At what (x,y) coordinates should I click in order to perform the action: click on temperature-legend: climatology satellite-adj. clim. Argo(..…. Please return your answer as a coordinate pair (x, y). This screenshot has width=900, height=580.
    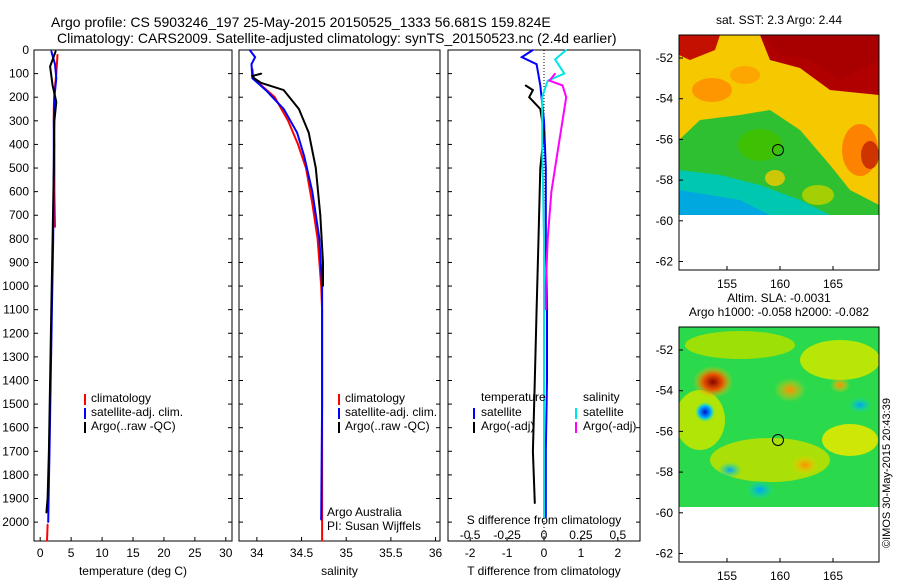
    Looking at the image, I should click on (133, 412).